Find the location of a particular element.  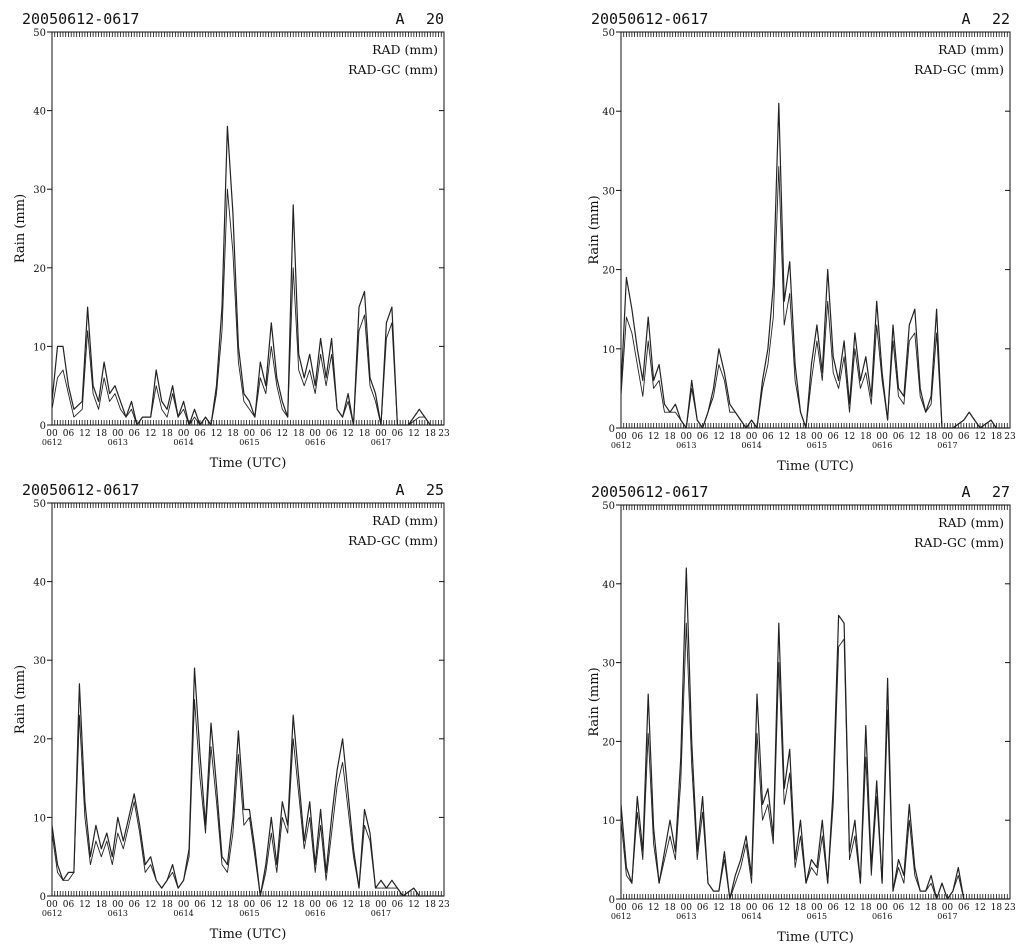

station-number: 25 is located at coordinates (435, 490).